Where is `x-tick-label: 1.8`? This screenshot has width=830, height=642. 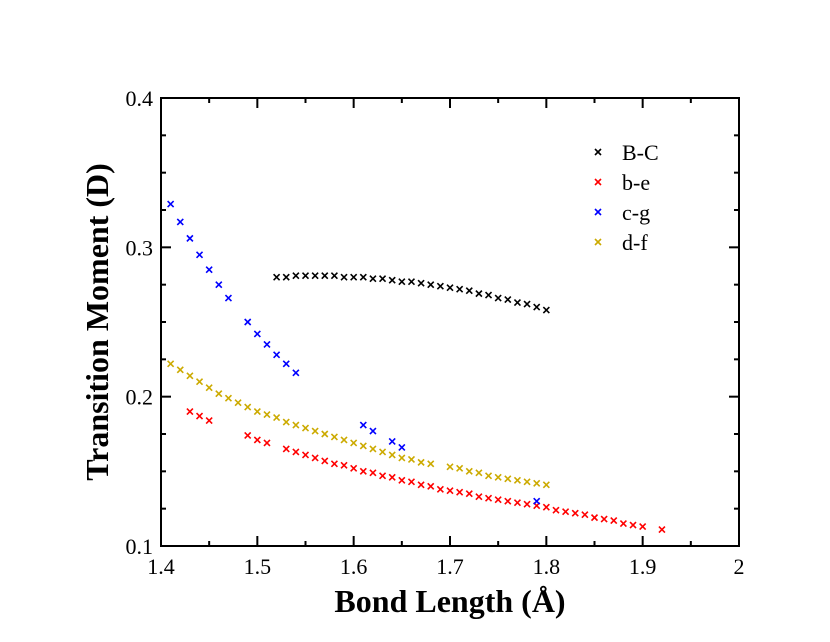
x-tick-label: 1.8 is located at coordinates (547, 566).